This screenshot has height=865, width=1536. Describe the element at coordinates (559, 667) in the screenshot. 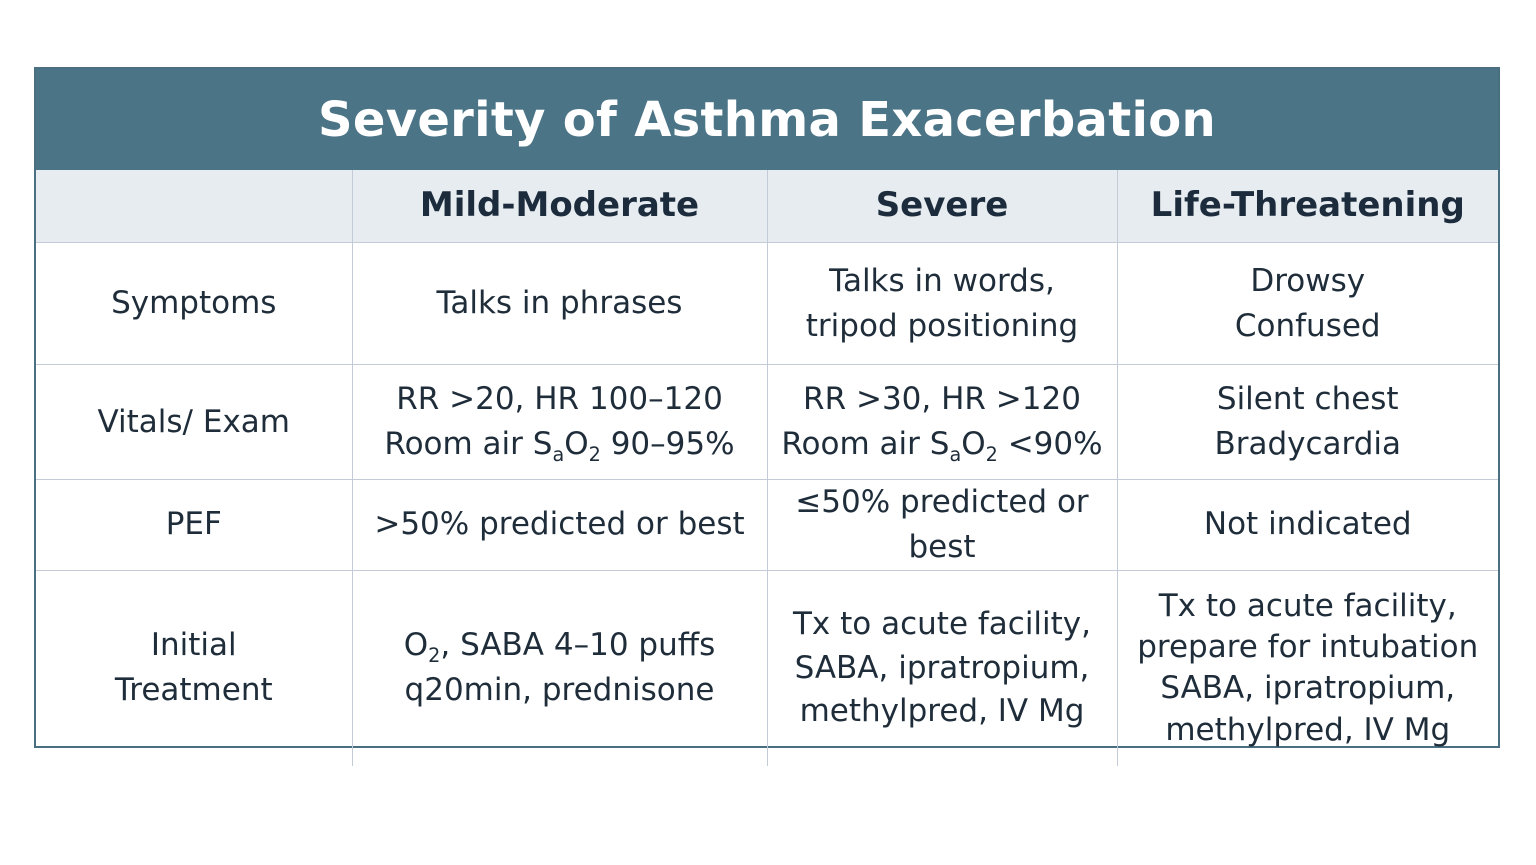

I see `cell-treatment-mild: O2, SABA 4–10 puffs q20min, prednisone` at that location.